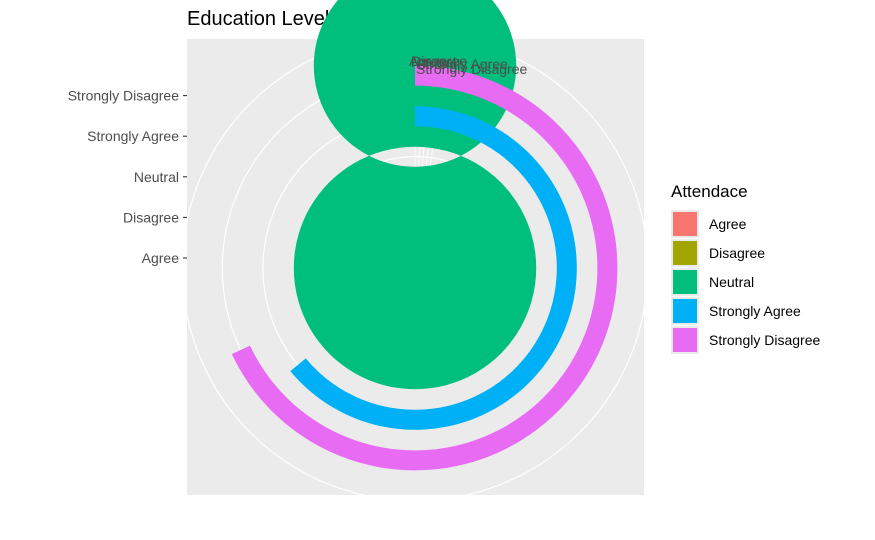 The image size is (875, 540). What do you see at coordinates (133, 136) in the screenshot?
I see `y-tick-label: Strongly Agree` at bounding box center [133, 136].